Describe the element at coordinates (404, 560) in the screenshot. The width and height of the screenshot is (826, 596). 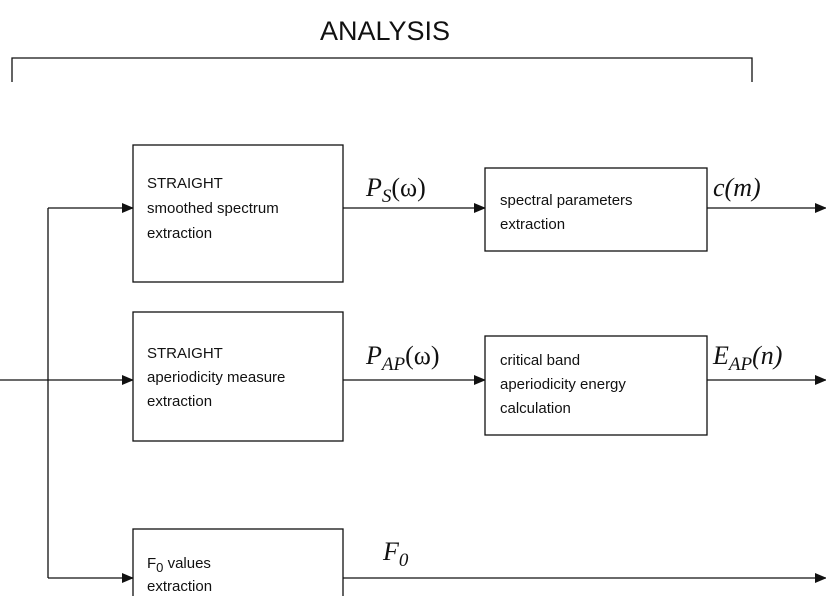
I see `edge-subscript: 0` at that location.